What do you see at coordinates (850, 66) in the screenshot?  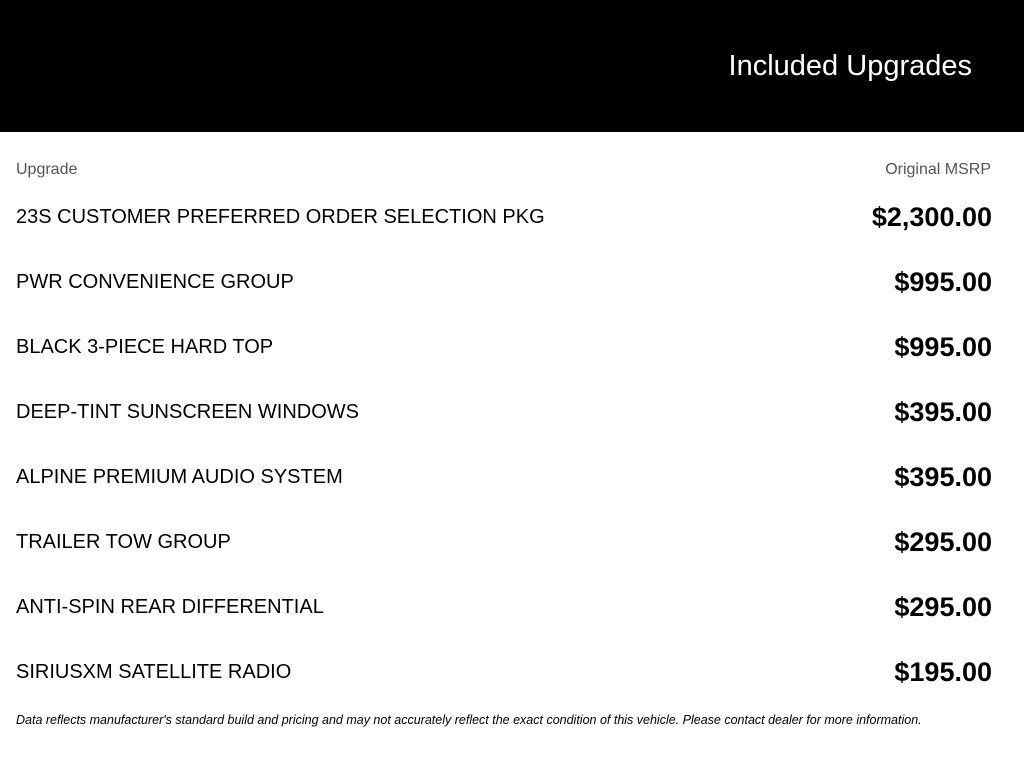 I see `page-title: Included Upgrades` at bounding box center [850, 66].